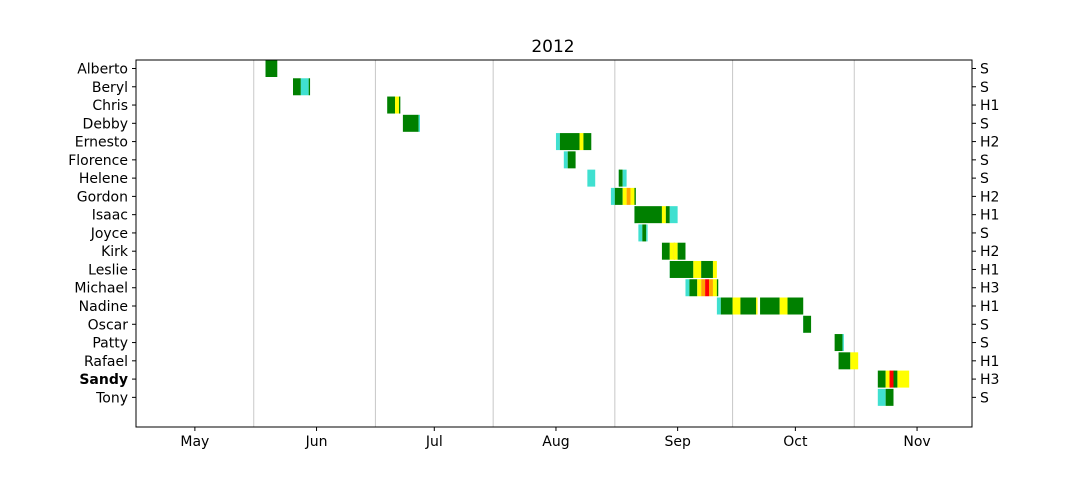 The width and height of the screenshot is (1080, 488). I want to click on storm-name-label: Debby, so click(105, 124).